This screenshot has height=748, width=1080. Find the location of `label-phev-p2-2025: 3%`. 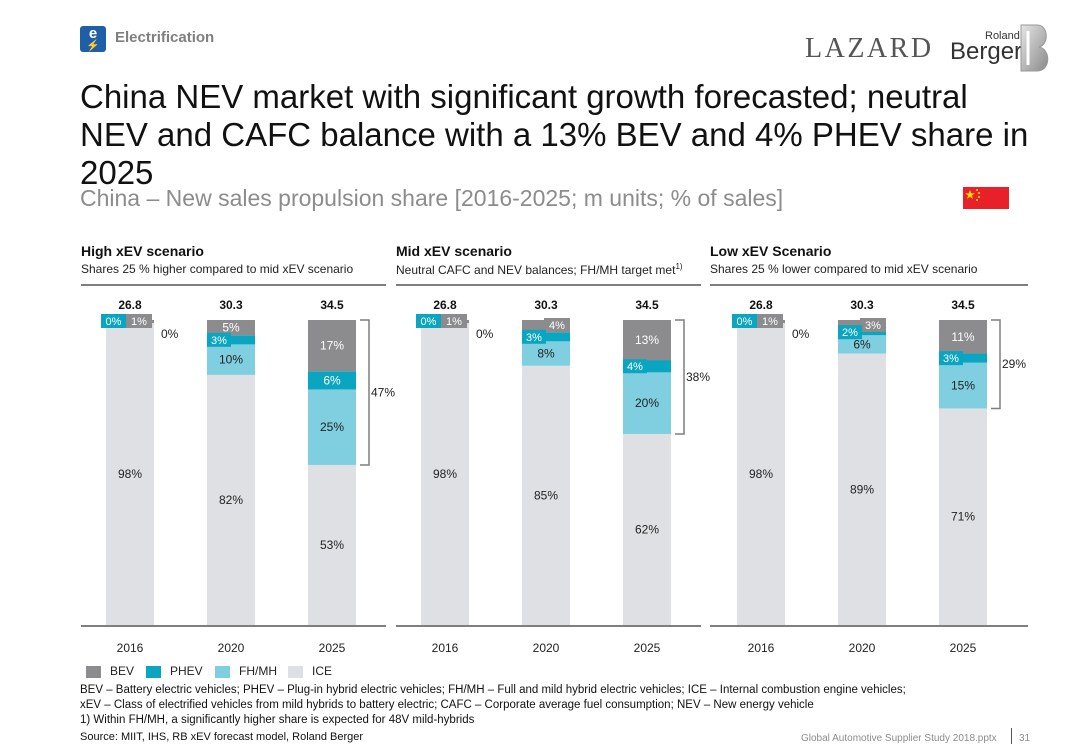

label-phev-p2-2025: 3% is located at coordinates (951, 359).